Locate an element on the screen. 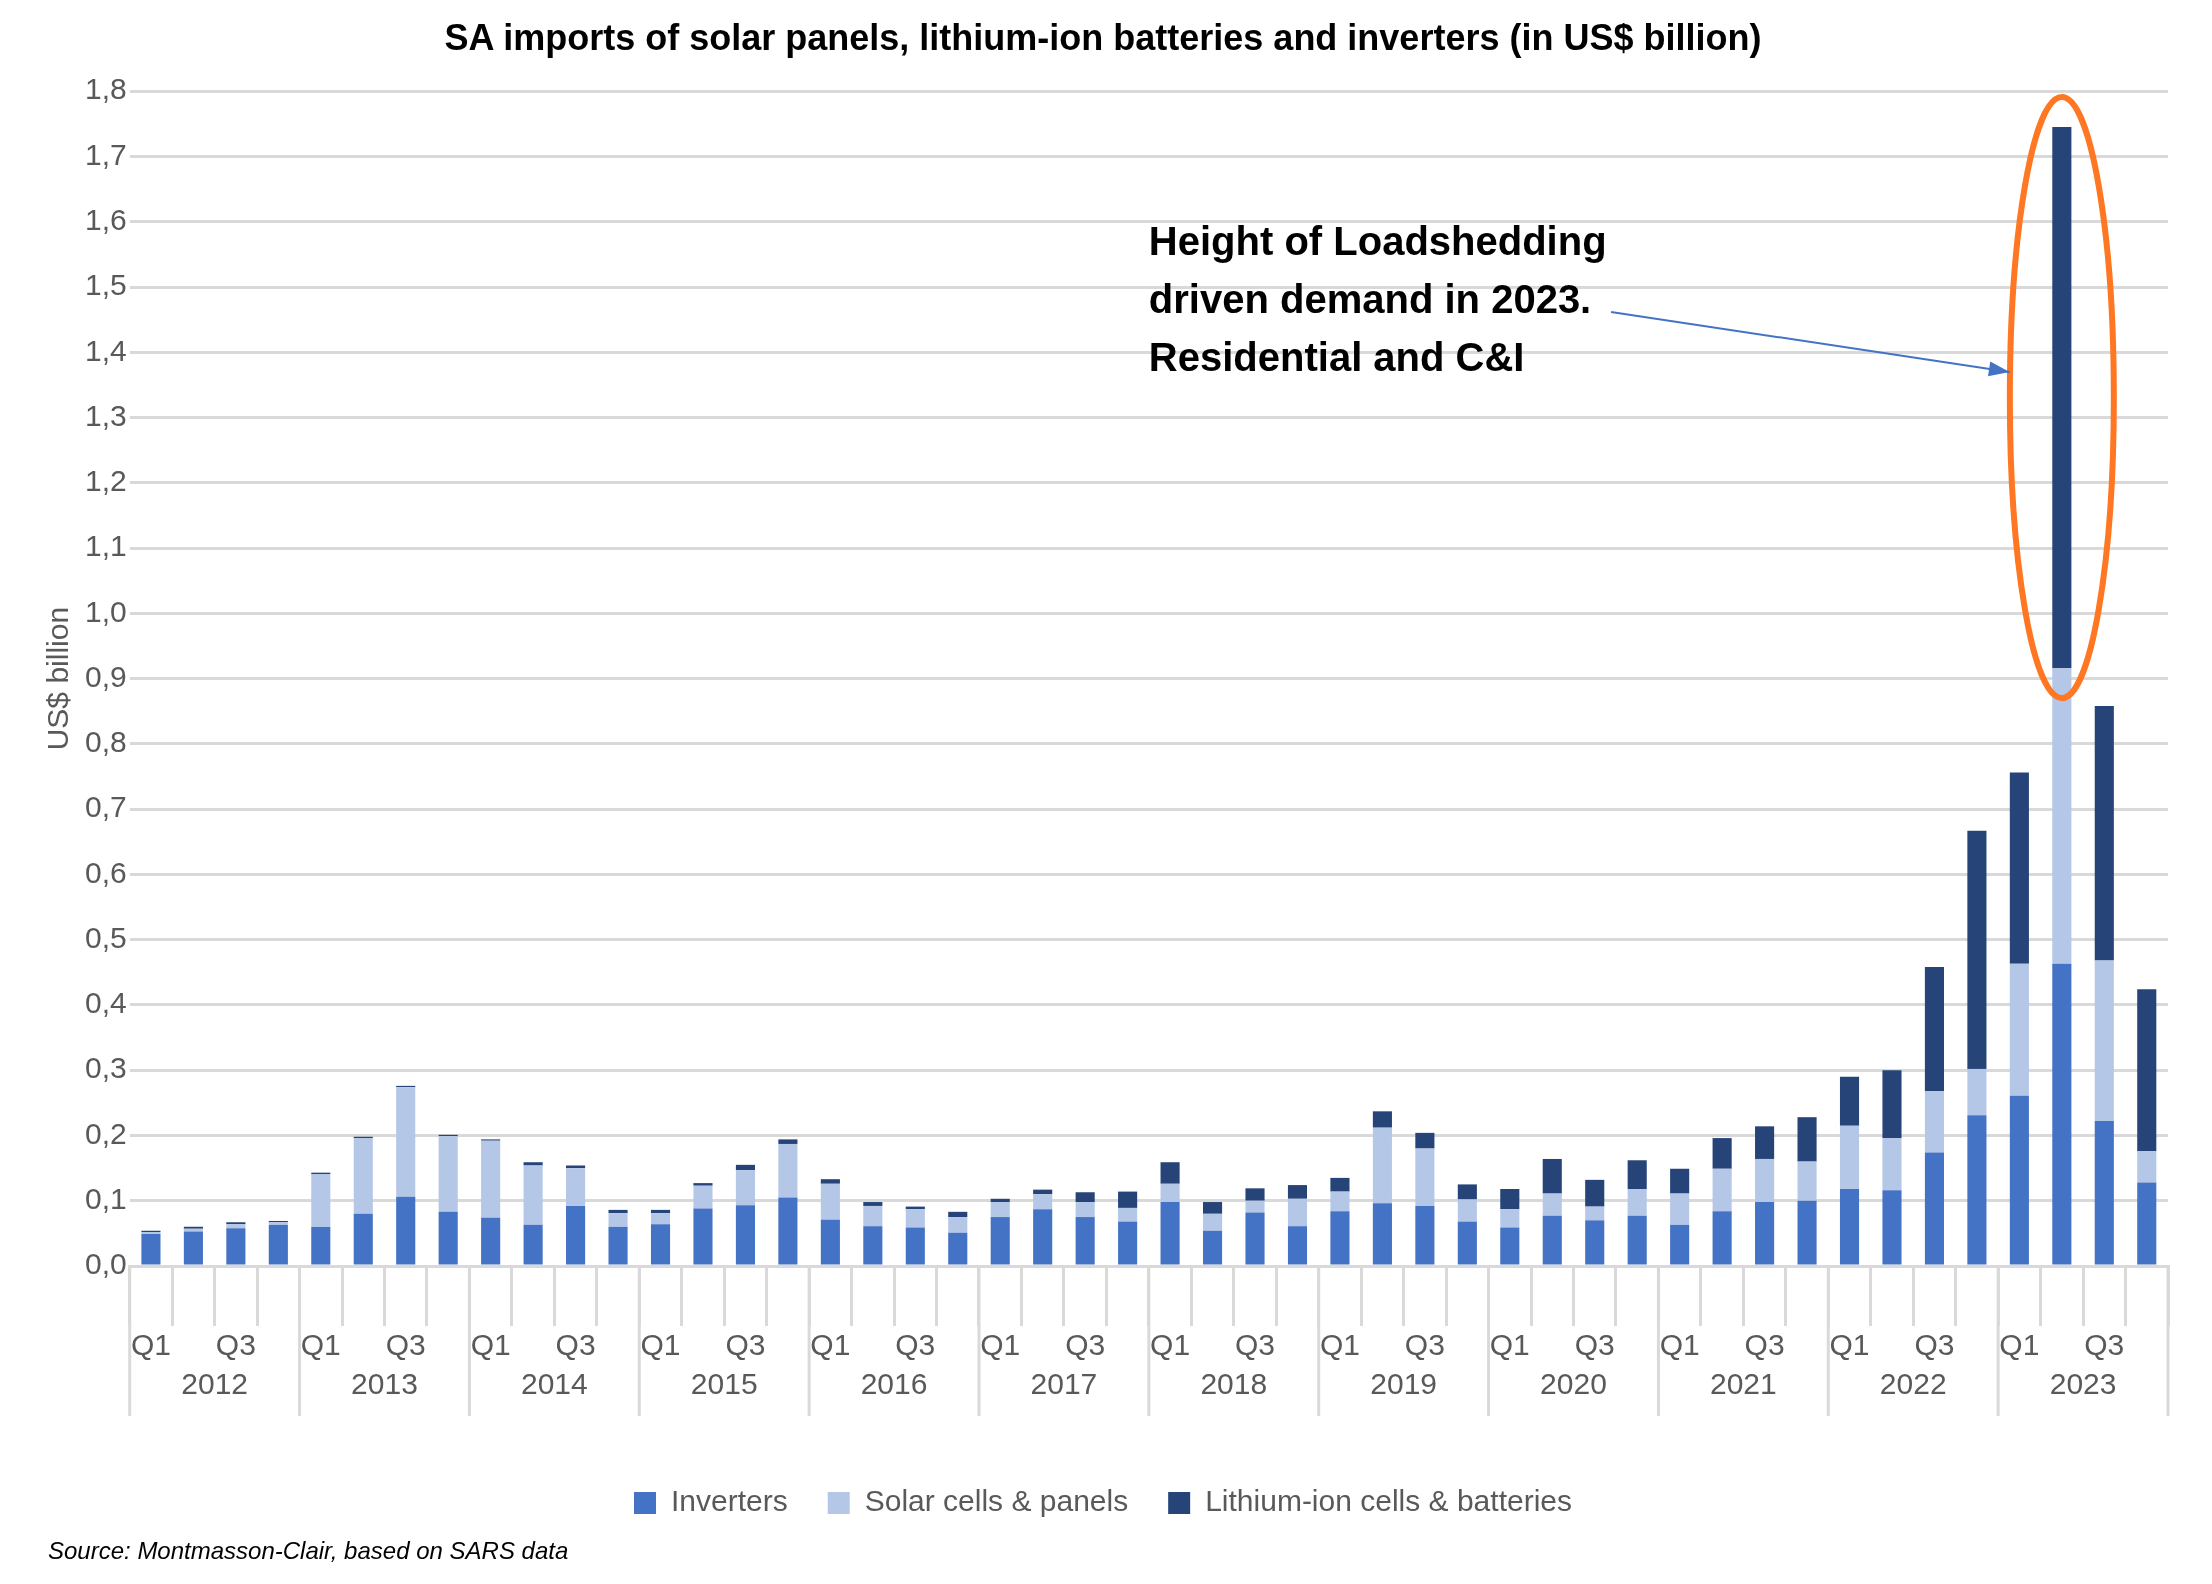 This screenshot has width=2212, height=1584. y-tick-label: 0,7 is located at coordinates (105, 807).